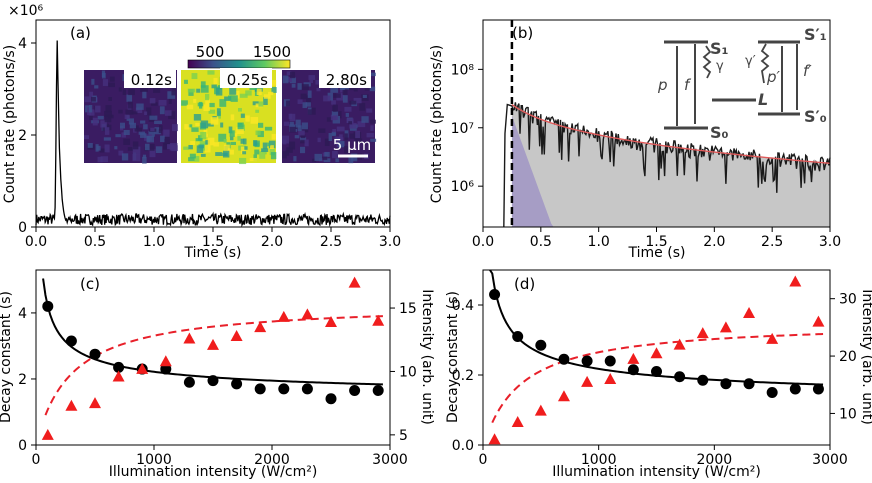  What do you see at coordinates (213, 472) in the screenshot?
I see `x-axis-label: Illumination intensity (W/cm²)` at bounding box center [213, 472].